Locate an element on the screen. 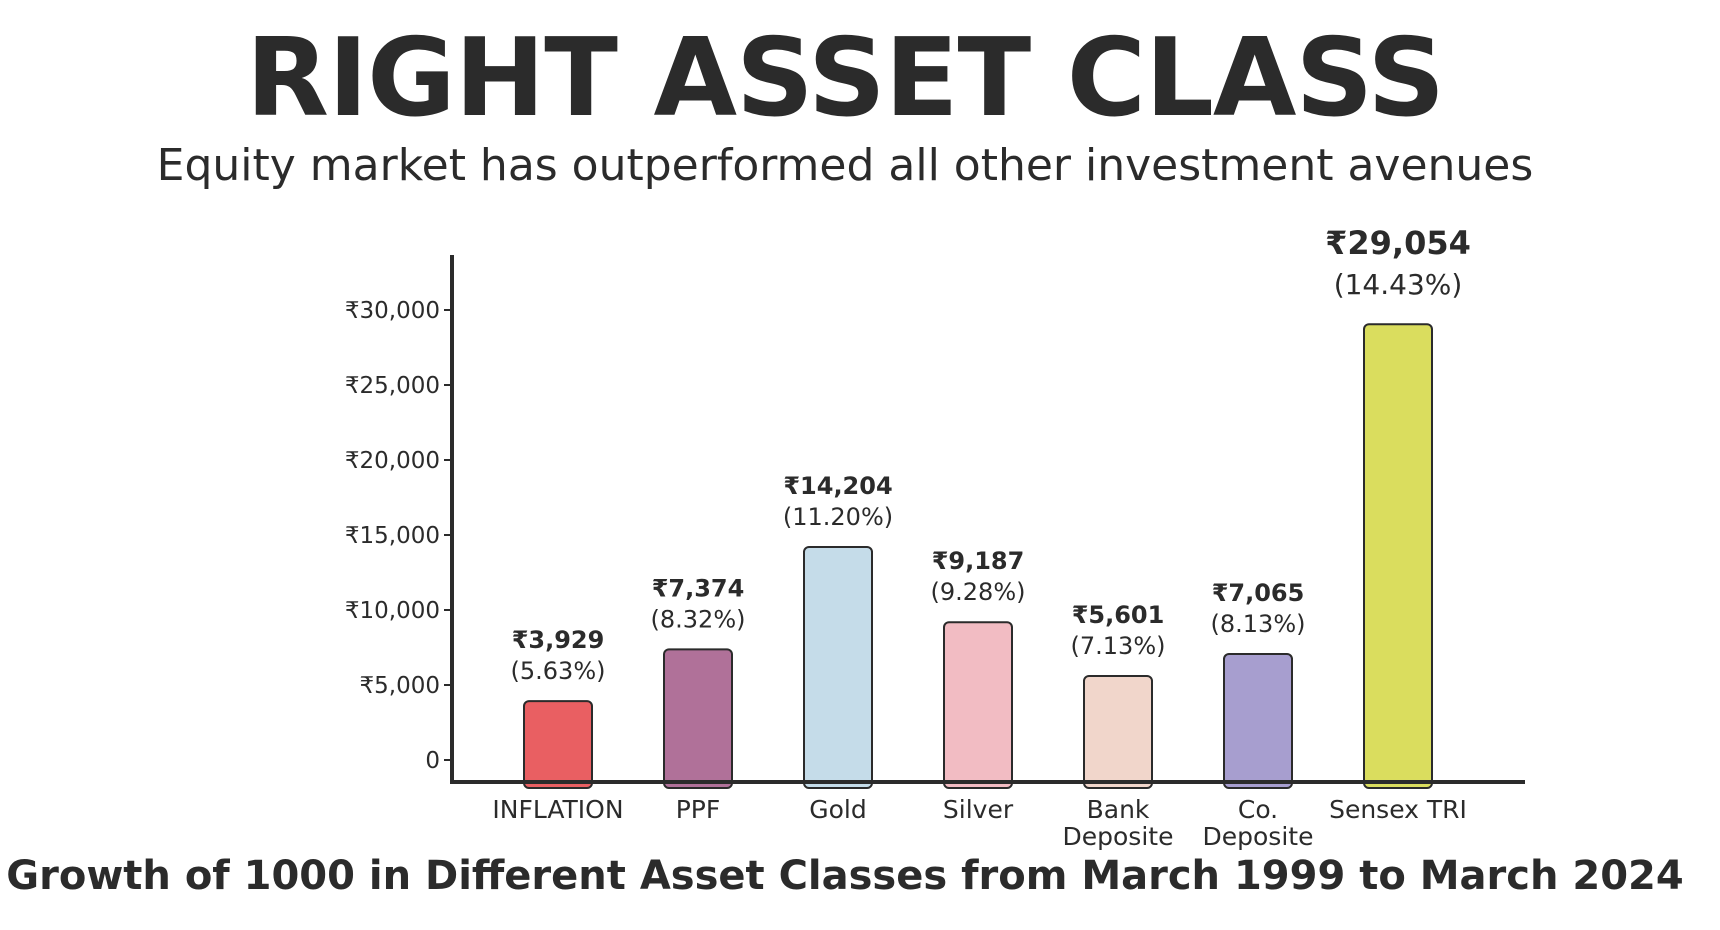 The width and height of the screenshot is (1720, 930). bar-value-label: ₹3,929 is located at coordinates (558, 640).